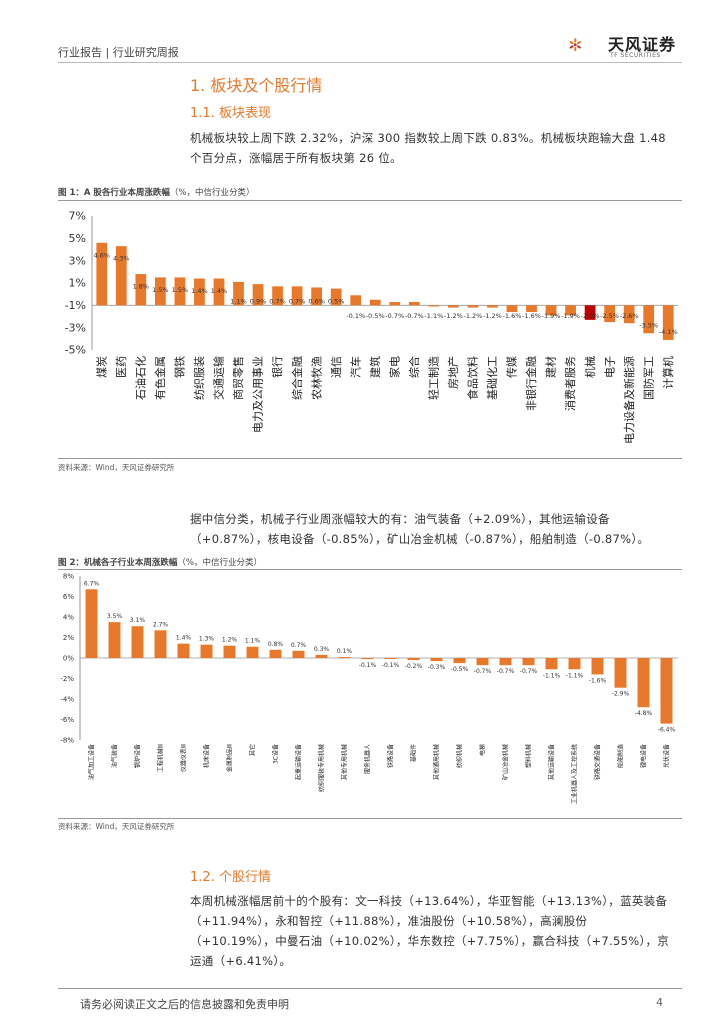  I want to click on bar-value-label: -1.9%, so click(551, 316).